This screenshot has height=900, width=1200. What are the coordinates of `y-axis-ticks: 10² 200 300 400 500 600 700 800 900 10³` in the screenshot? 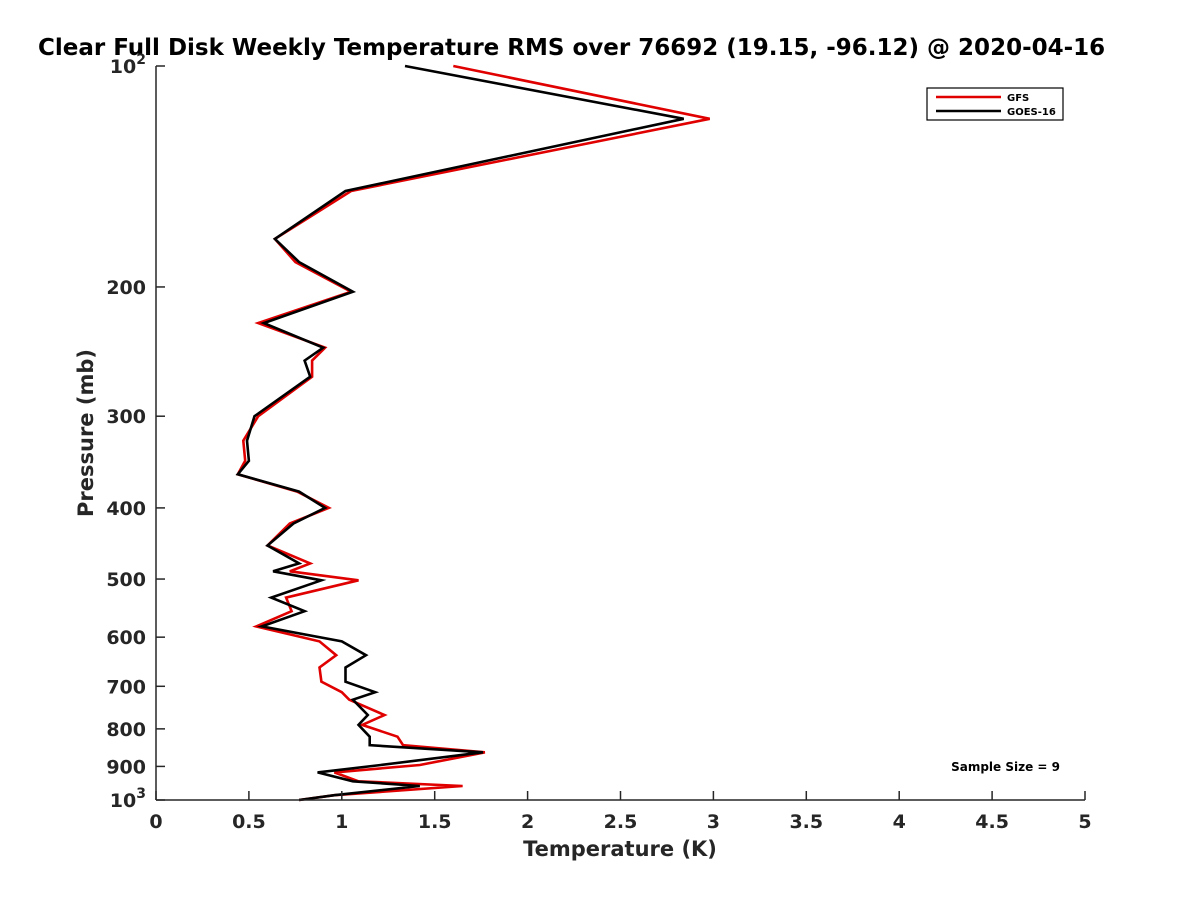 It's located at (135, 432).